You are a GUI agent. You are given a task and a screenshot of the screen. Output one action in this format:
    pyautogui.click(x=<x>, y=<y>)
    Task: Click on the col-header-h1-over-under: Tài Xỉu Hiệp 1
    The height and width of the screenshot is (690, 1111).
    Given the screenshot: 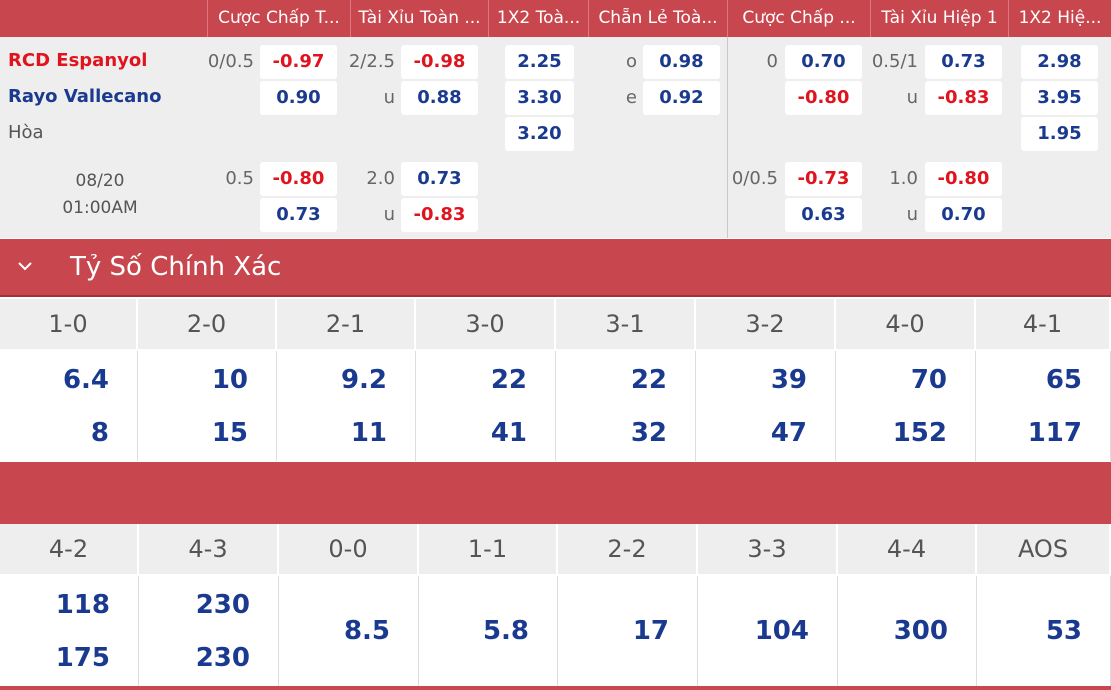 What is the action you would take?
    pyautogui.click(x=939, y=18)
    